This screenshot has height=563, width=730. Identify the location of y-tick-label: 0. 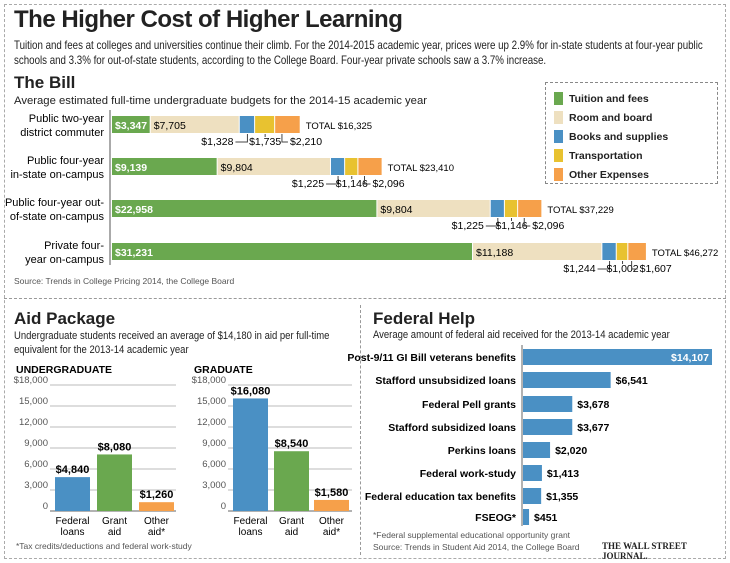
(223, 506).